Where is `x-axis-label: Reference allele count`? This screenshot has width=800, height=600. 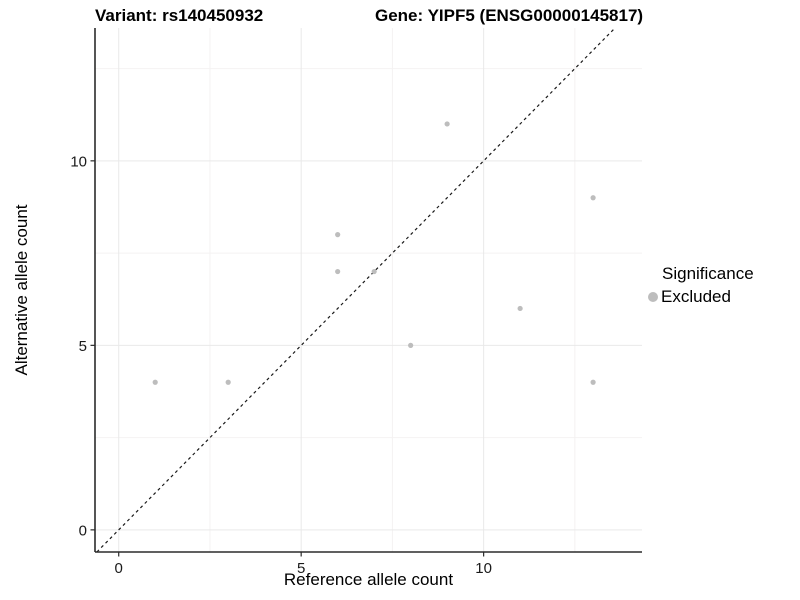
x-axis-label: Reference allele count is located at coordinates (368, 579).